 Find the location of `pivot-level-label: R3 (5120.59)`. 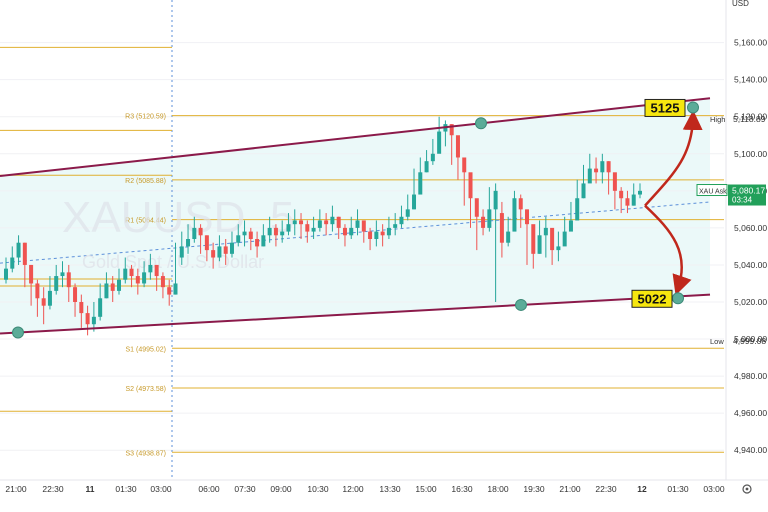

pivot-level-label: R3 (5120.59) is located at coordinates (145, 117).